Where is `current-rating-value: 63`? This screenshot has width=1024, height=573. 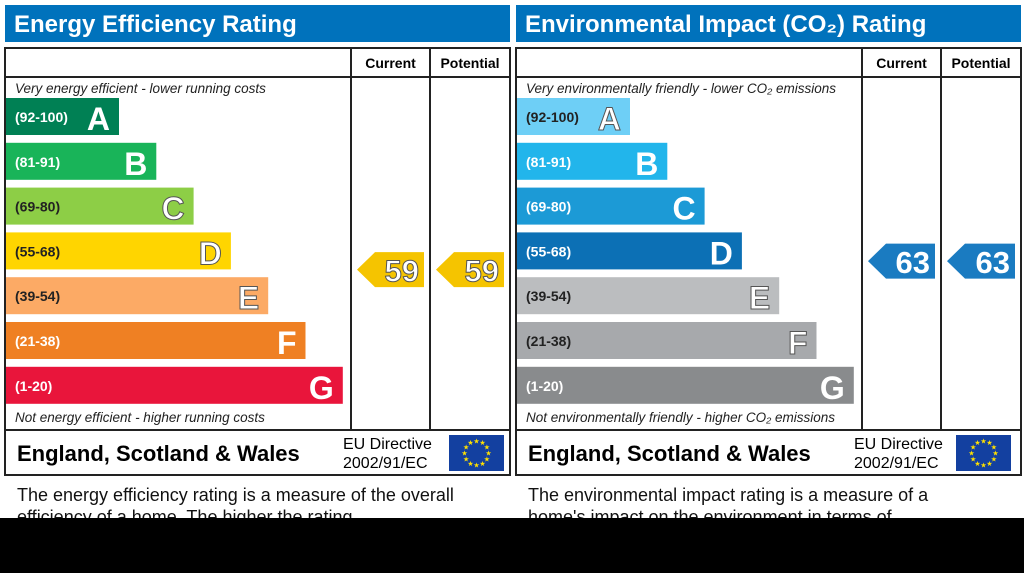
current-rating-value: 63 is located at coordinates (913, 262).